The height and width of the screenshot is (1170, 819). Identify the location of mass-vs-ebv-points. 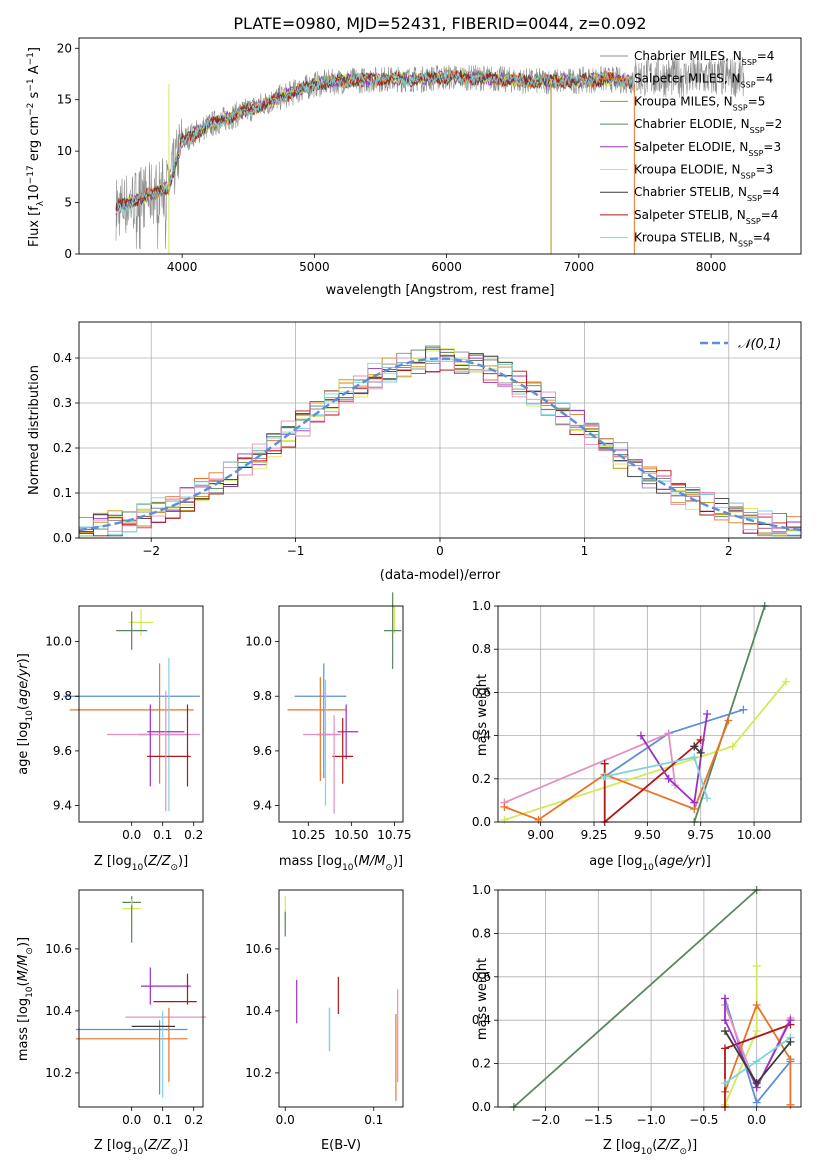
(341, 998).